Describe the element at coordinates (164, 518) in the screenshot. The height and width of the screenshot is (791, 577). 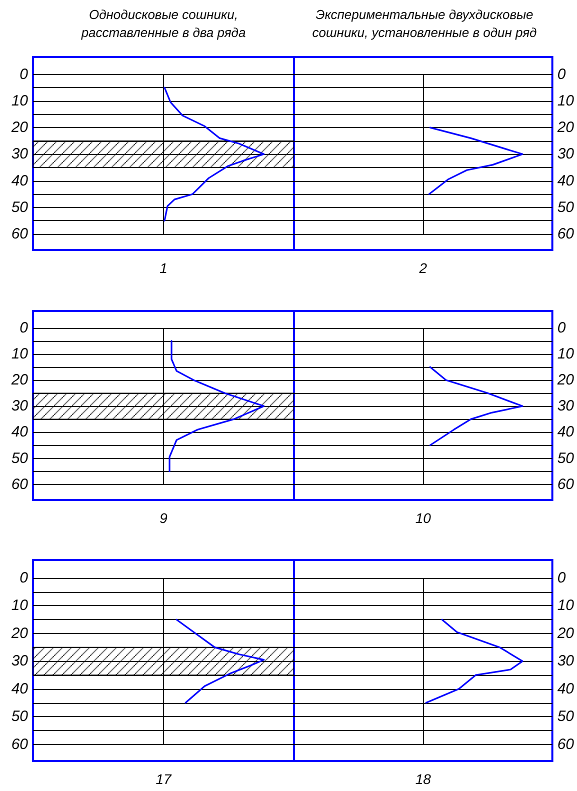
I see `x-axis-title: 9` at that location.